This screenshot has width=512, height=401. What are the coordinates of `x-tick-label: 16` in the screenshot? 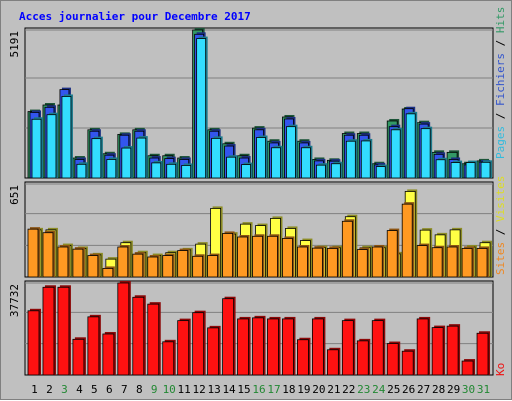 It's located at (258, 389).